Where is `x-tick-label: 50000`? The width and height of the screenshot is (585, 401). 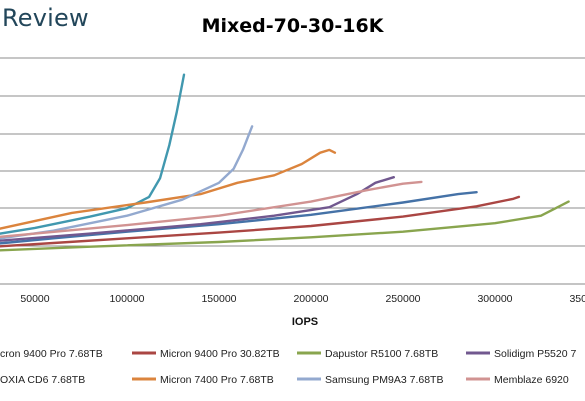 x-tick-label: 50000 is located at coordinates (34, 299).